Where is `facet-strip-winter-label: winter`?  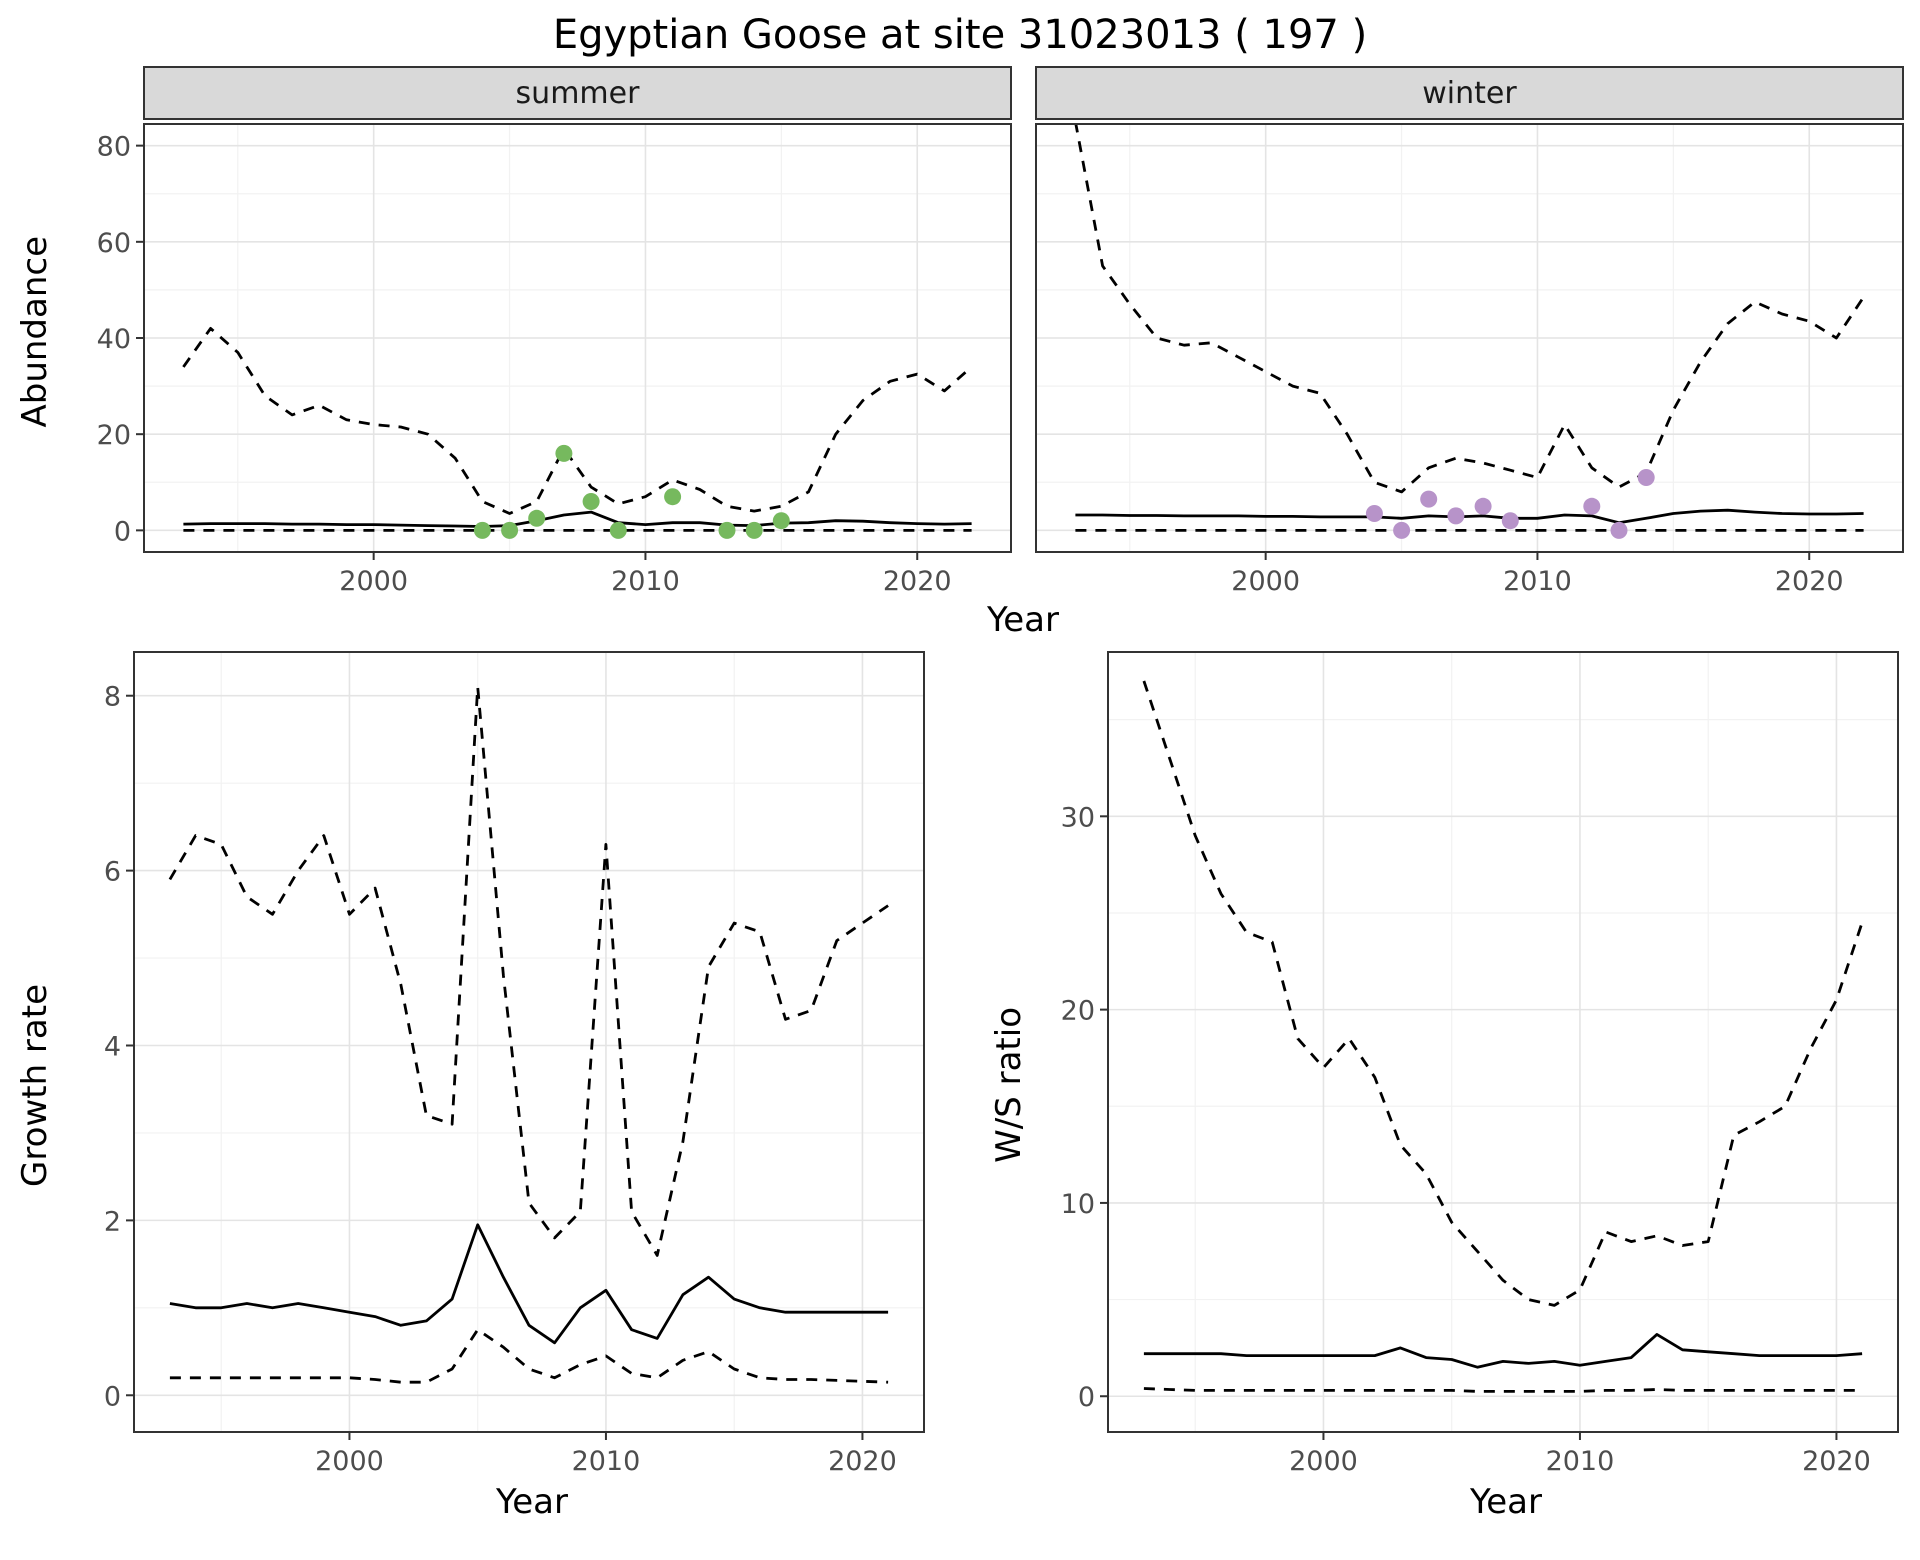
facet-strip-winter-label: winter is located at coordinates (1469, 93).